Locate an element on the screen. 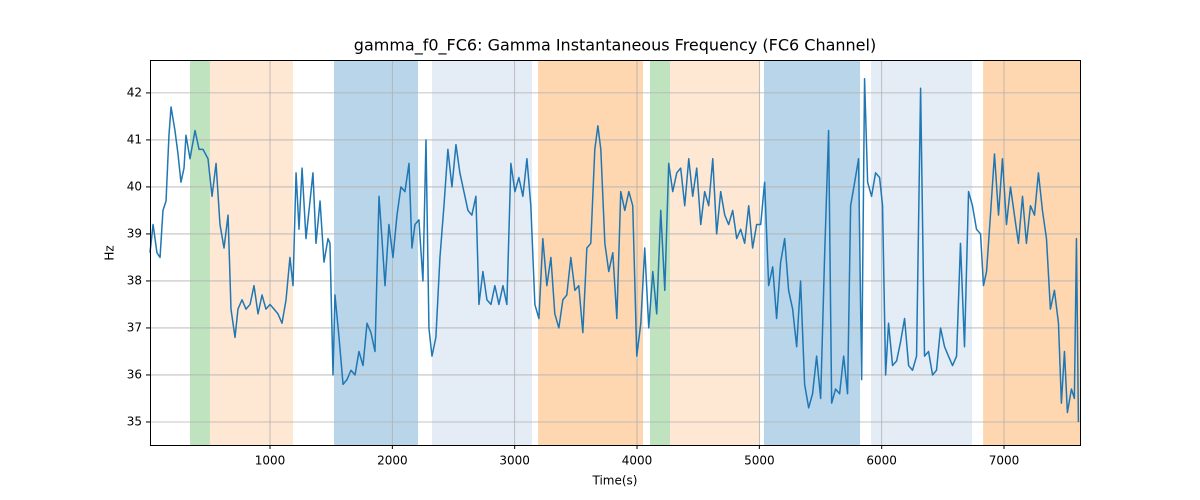 Image resolution: width=1200 pixels, height=500 pixels. x-tick-label: 7000 is located at coordinates (1004, 461).